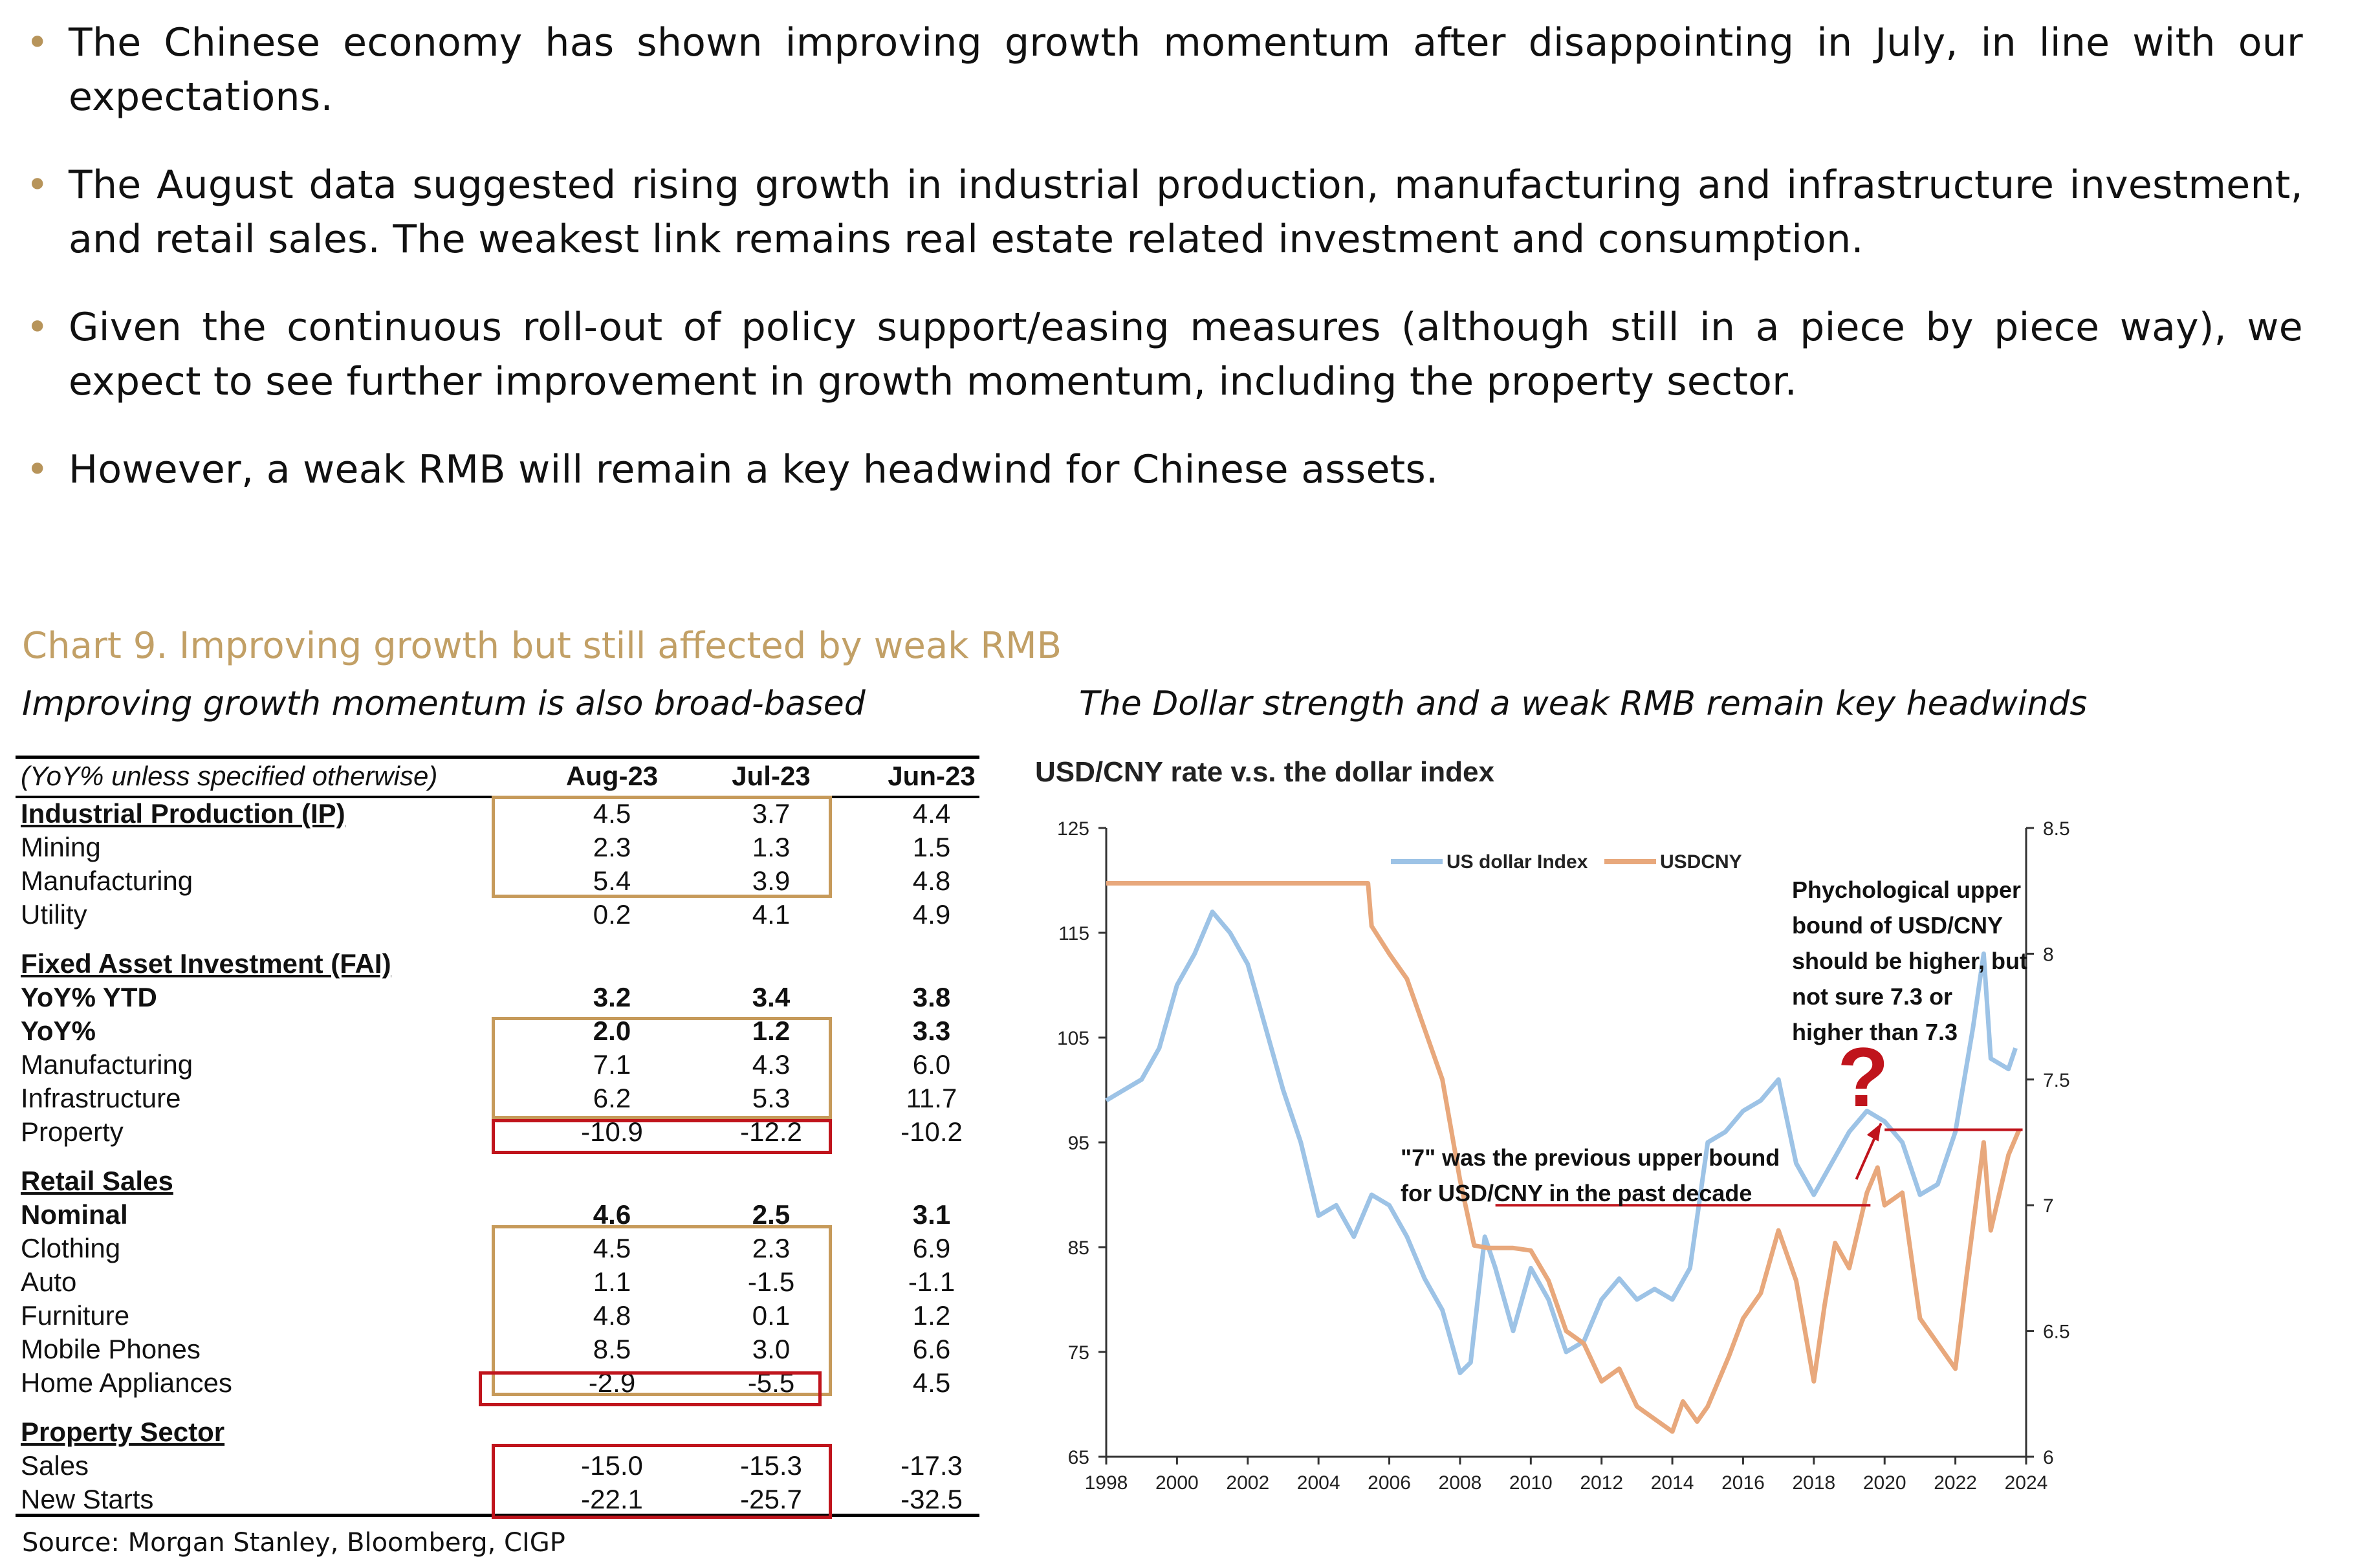  Describe the element at coordinates (97, 1181) in the screenshot. I see `row-label: Retail Sales` at that location.